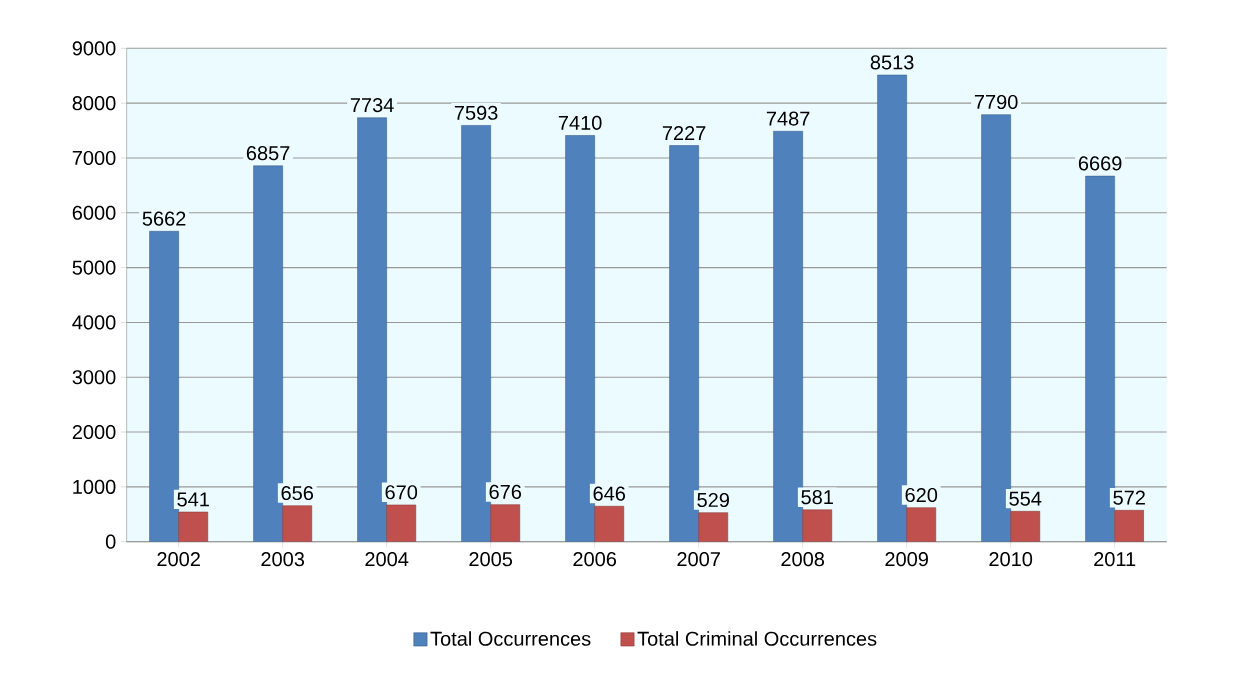 Image resolution: width=1238 pixels, height=675 pixels. Describe the element at coordinates (505, 492) in the screenshot. I see `data-label: 676` at that location.